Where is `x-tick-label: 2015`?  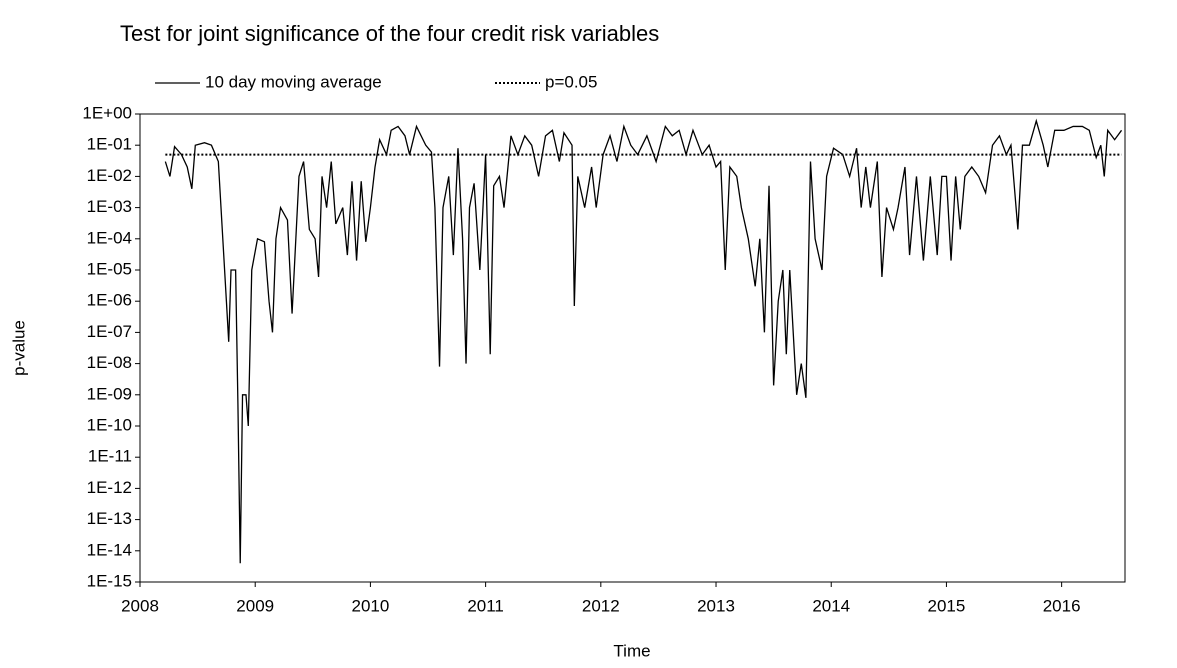
x-tick-label: 2015 is located at coordinates (947, 605).